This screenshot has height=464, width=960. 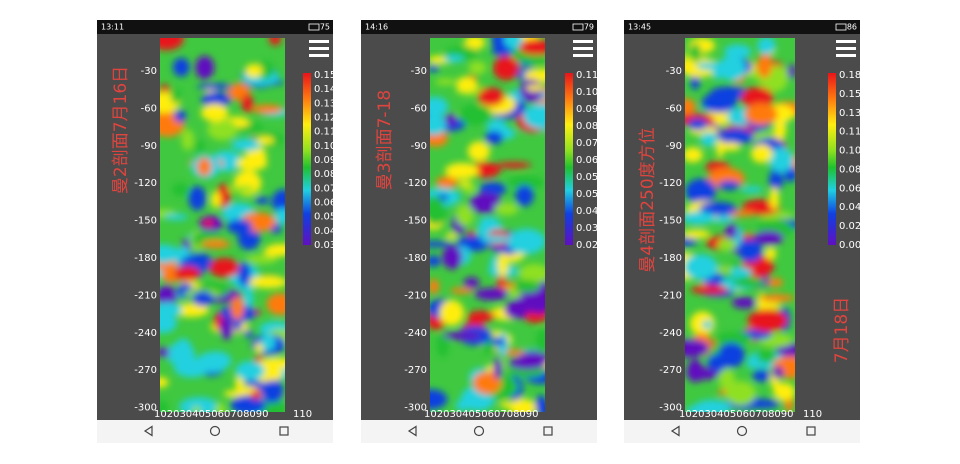 What do you see at coordinates (415, 258) in the screenshot?
I see `y-axis-label: -180` at bounding box center [415, 258].